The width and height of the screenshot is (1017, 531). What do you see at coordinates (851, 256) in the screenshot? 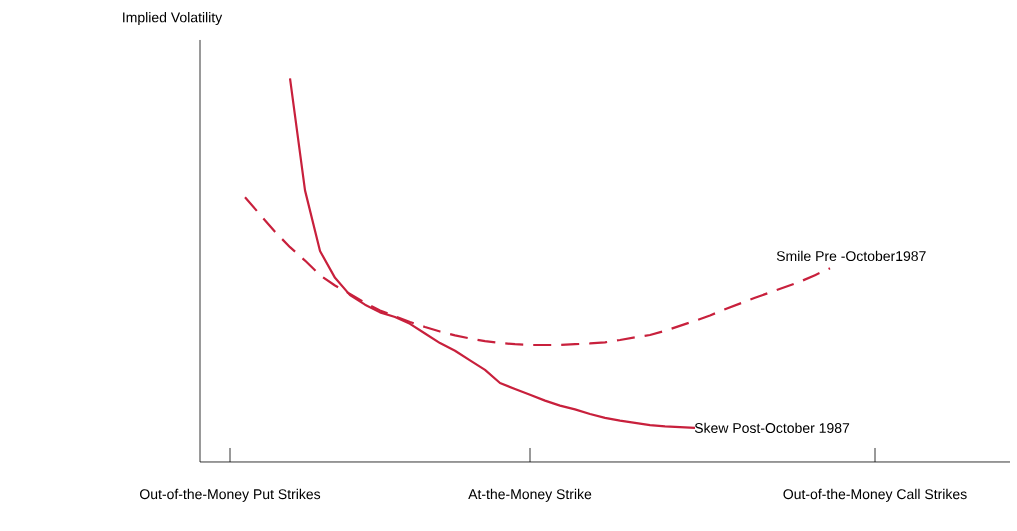
I see `series-label: Smile Pre -October1987` at bounding box center [851, 256].